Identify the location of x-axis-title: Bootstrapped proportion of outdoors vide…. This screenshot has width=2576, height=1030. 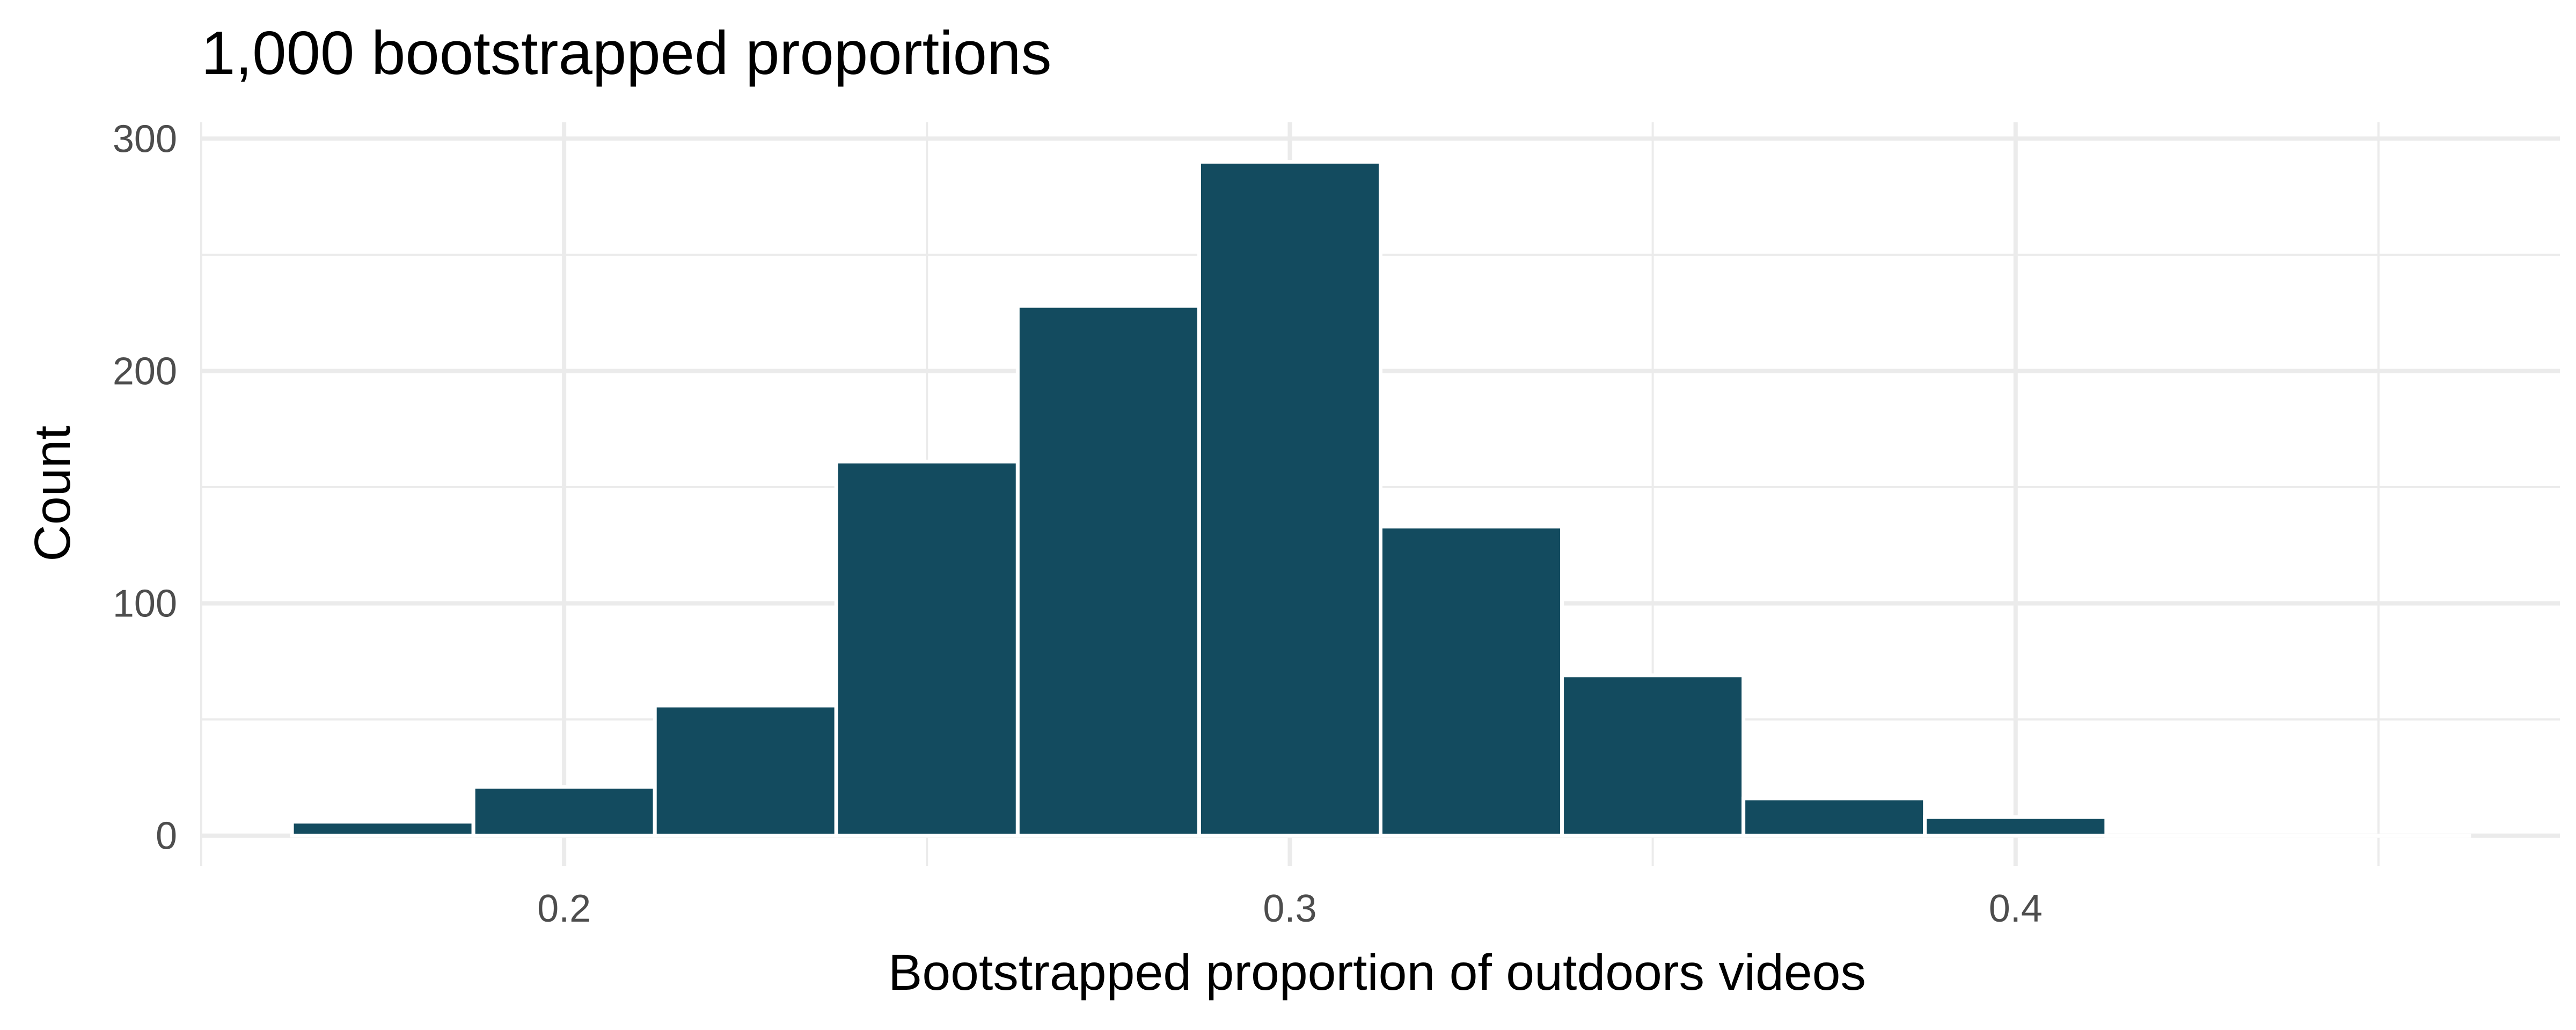
(1377, 973).